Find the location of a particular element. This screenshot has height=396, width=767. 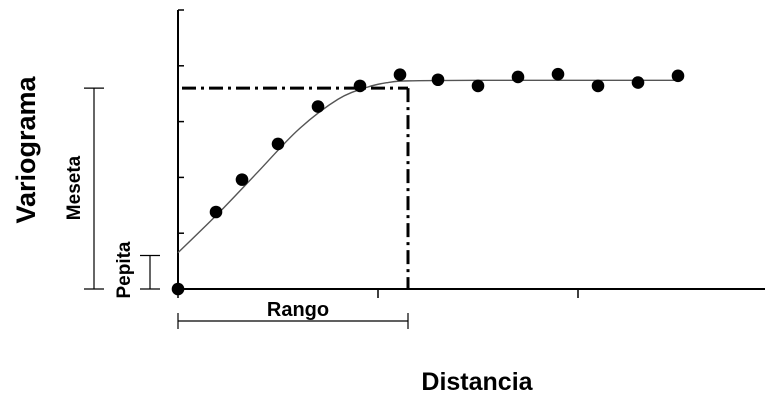

x-axis-ticks is located at coordinates (378, 293).